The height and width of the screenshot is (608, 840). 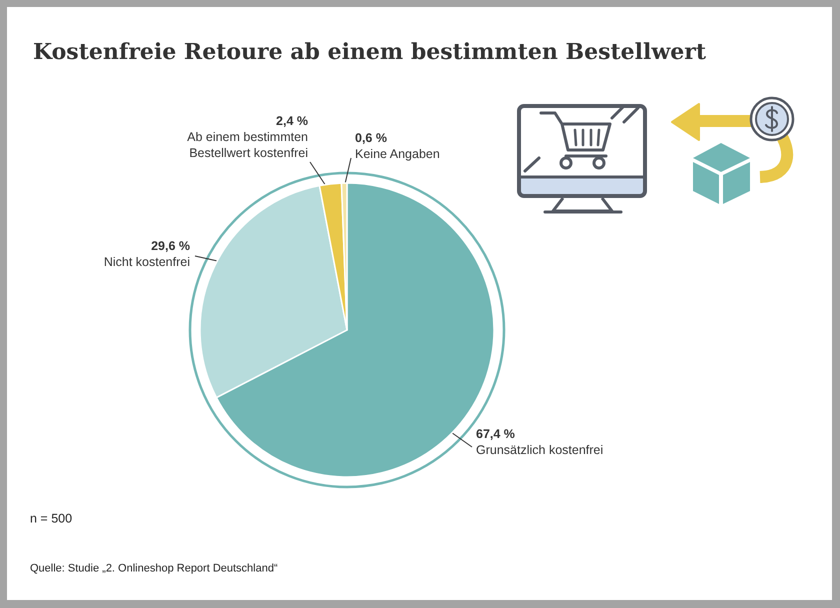 What do you see at coordinates (371, 138) in the screenshot?
I see `data-label: 0,6 %` at bounding box center [371, 138].